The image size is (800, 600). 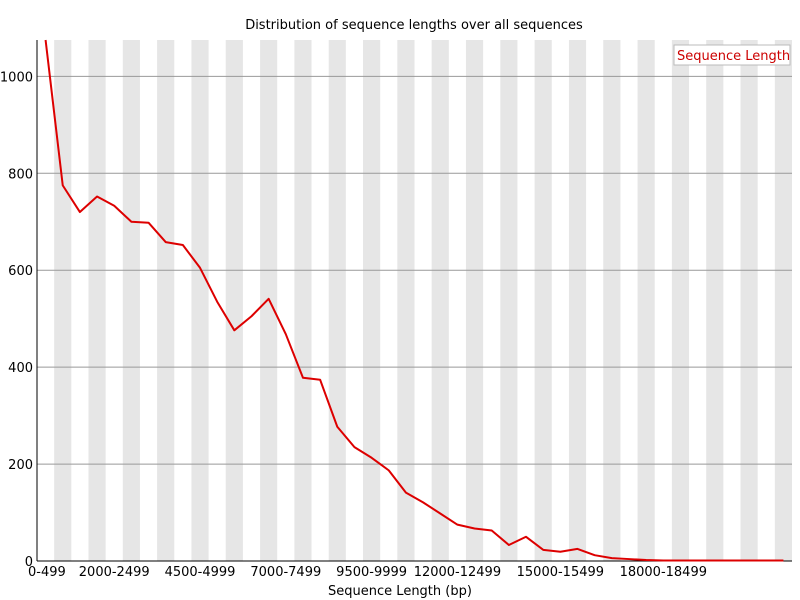 What do you see at coordinates (400, 591) in the screenshot?
I see `x-axis-label: Sequence Length (bp)` at bounding box center [400, 591].